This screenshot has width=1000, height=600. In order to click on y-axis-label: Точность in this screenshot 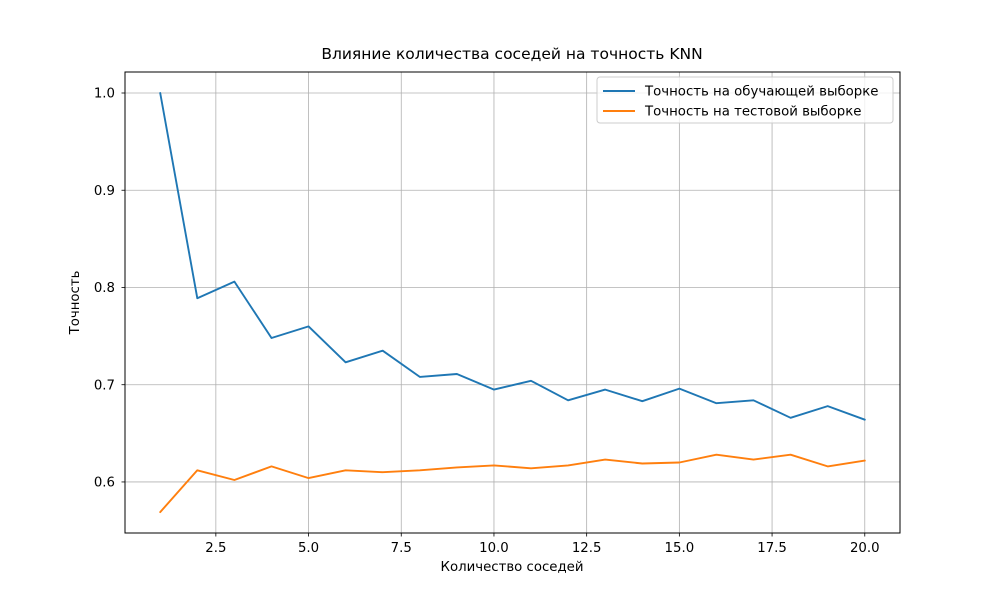, I will do `click(75, 302)`.